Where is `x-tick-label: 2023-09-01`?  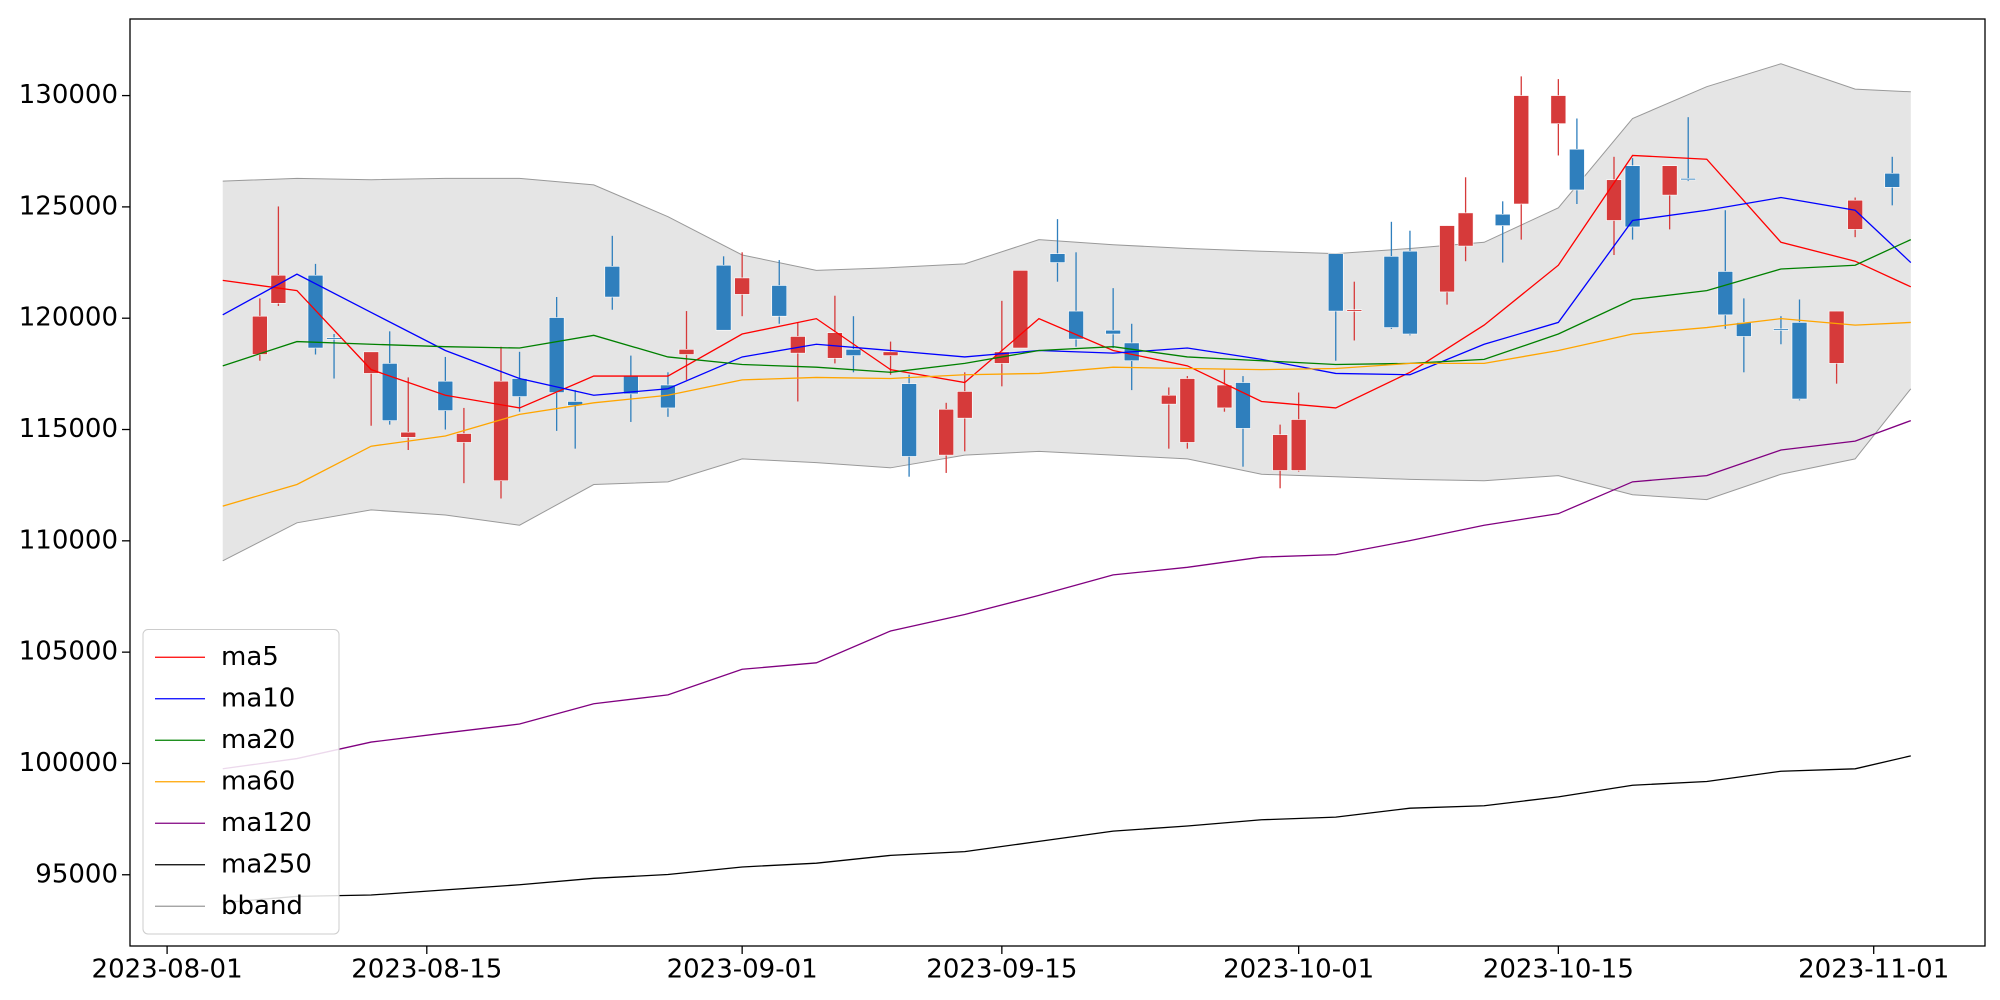
x-tick-label: 2023-09-01 is located at coordinates (742, 970).